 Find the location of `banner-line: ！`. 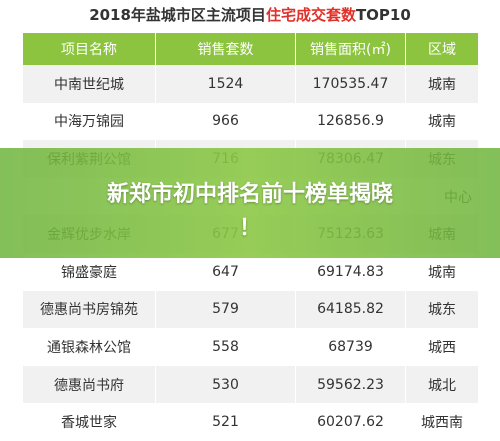

banner-line: ！ is located at coordinates (249, 228).